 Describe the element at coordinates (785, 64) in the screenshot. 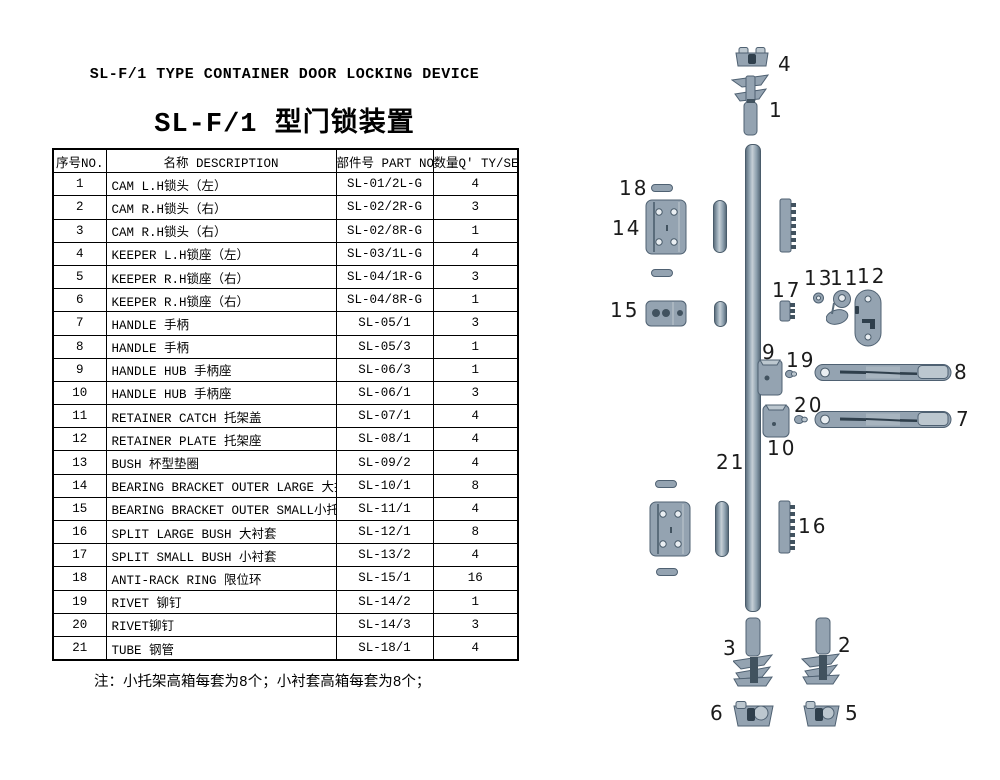

I see `callout-4: 4` at that location.